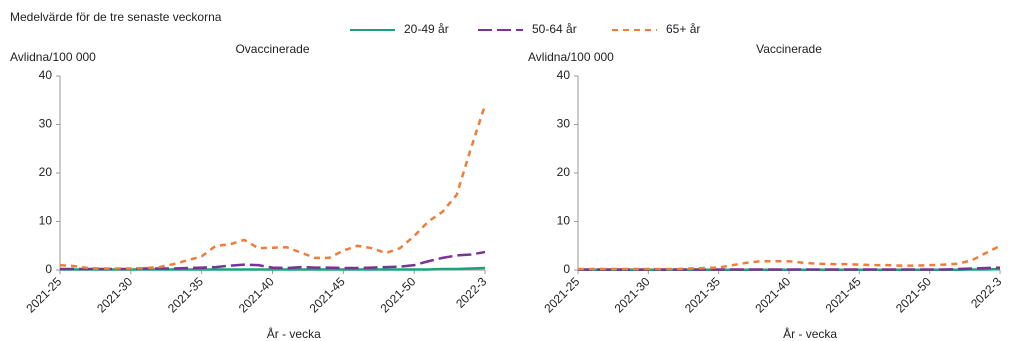 This screenshot has height=341, width=1023. Describe the element at coordinates (116, 17) in the screenshot. I see `note: Medelvärde för de tre senaste veckorna` at that location.